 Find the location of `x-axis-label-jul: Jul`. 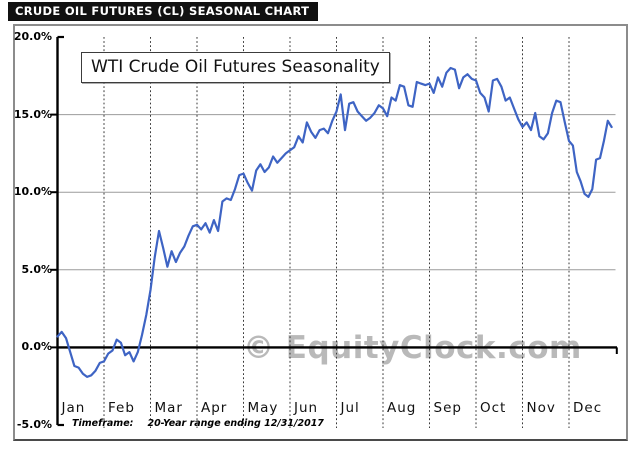

x-axis-label-jul: Jul is located at coordinates (350, 408).